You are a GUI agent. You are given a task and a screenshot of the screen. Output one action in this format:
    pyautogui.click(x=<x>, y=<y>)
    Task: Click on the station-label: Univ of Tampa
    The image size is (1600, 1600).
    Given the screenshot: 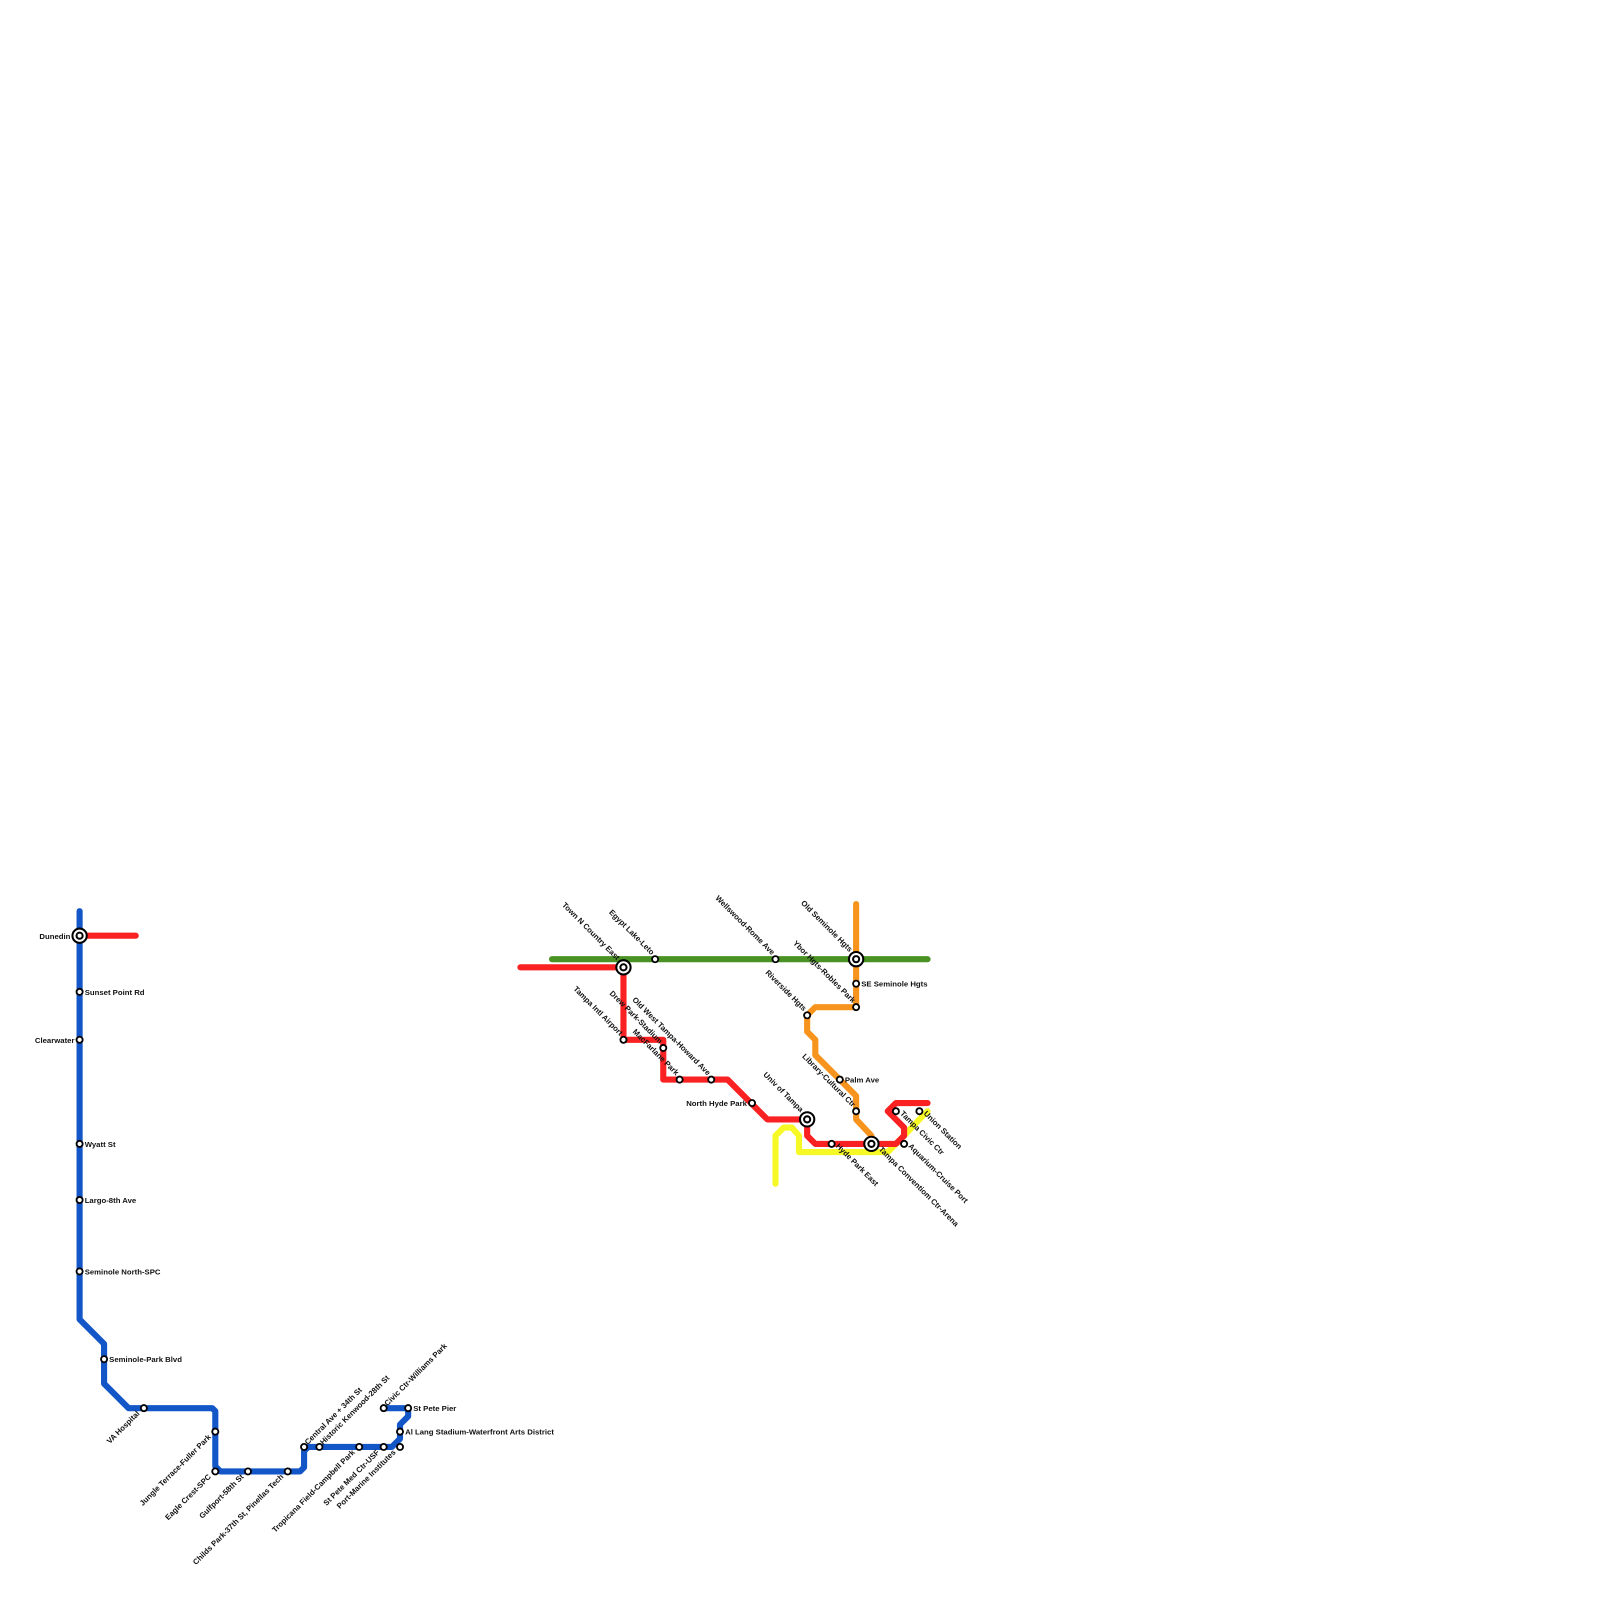 What is the action you would take?
    pyautogui.click(x=783, y=1092)
    